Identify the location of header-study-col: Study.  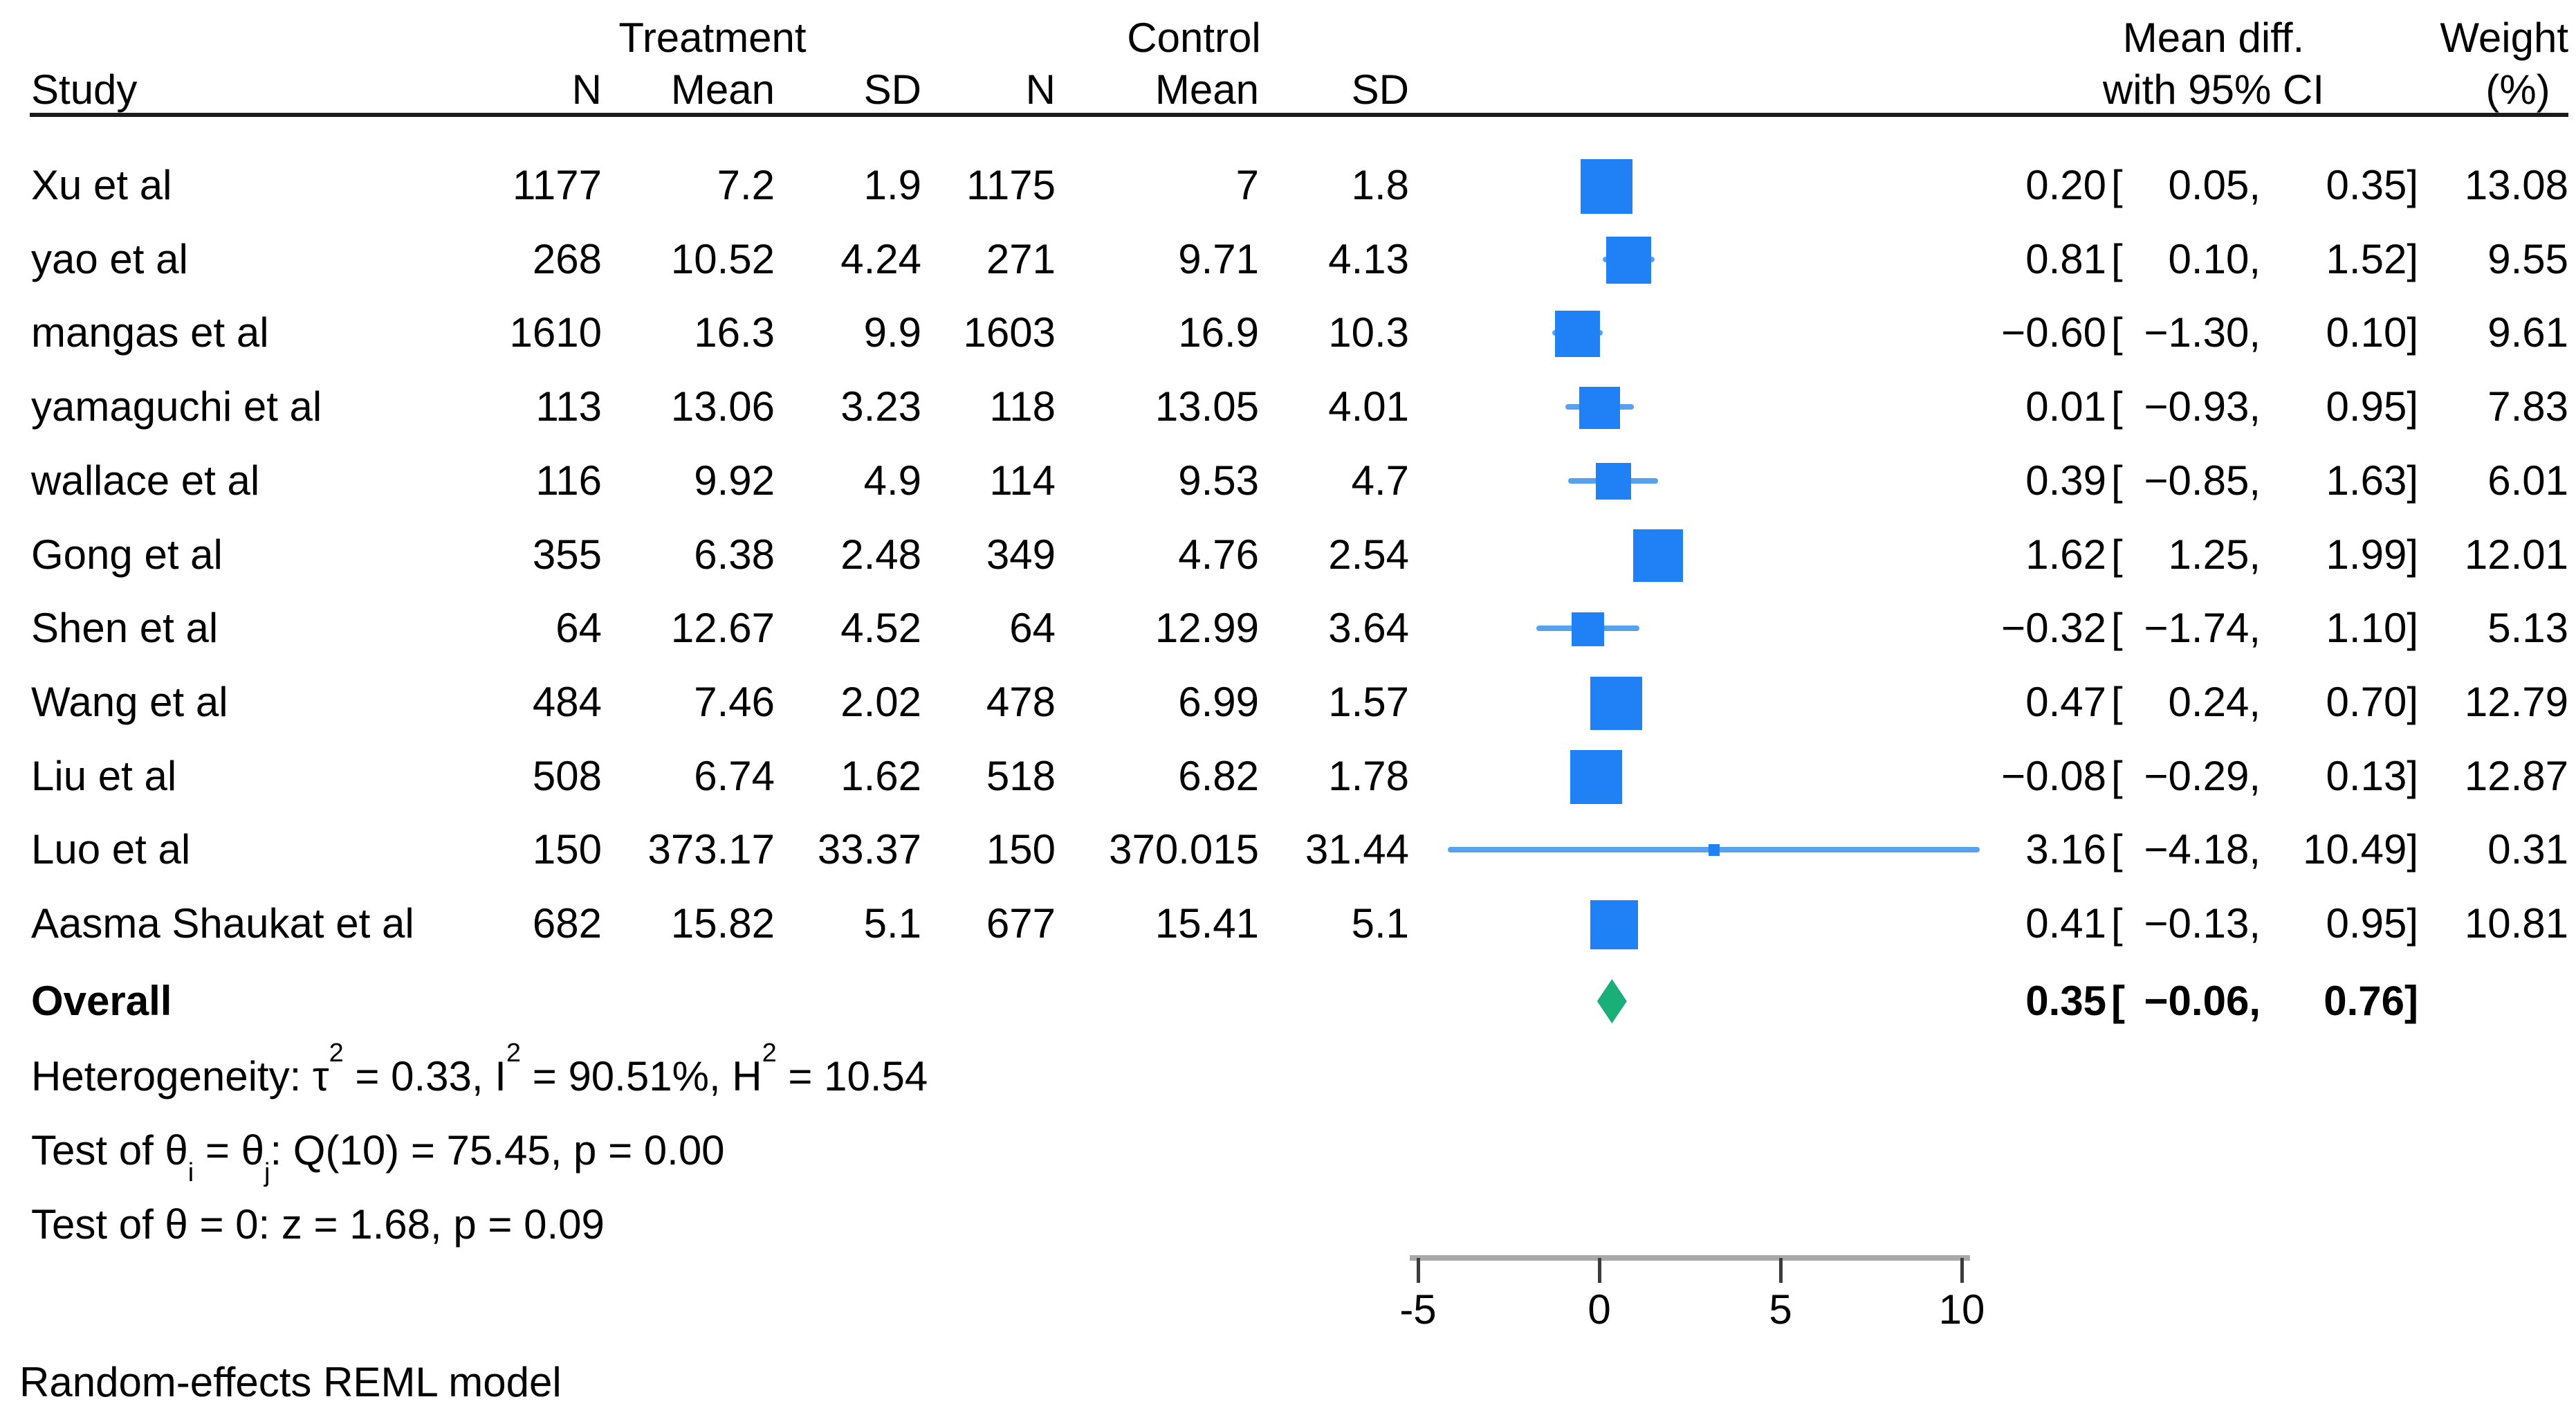
(84, 90).